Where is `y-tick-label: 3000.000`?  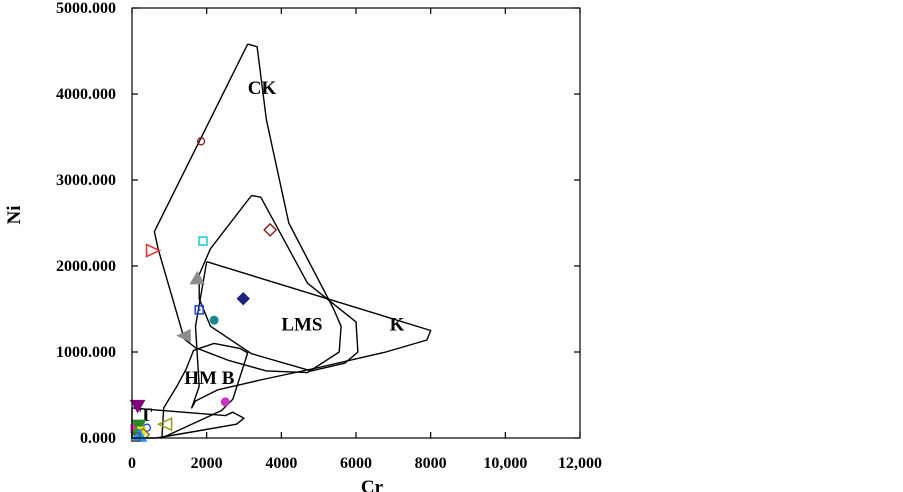 y-tick-label: 3000.000 is located at coordinates (86, 180).